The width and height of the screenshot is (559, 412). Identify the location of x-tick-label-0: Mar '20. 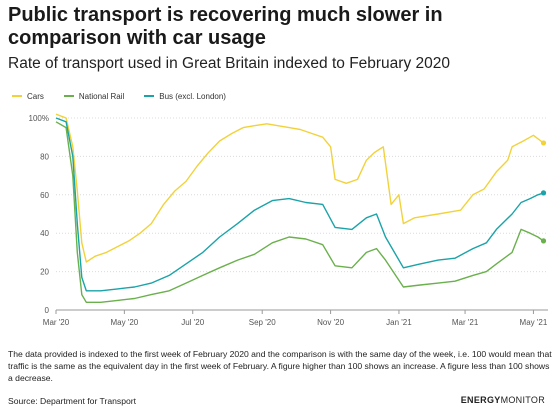
(56, 322).